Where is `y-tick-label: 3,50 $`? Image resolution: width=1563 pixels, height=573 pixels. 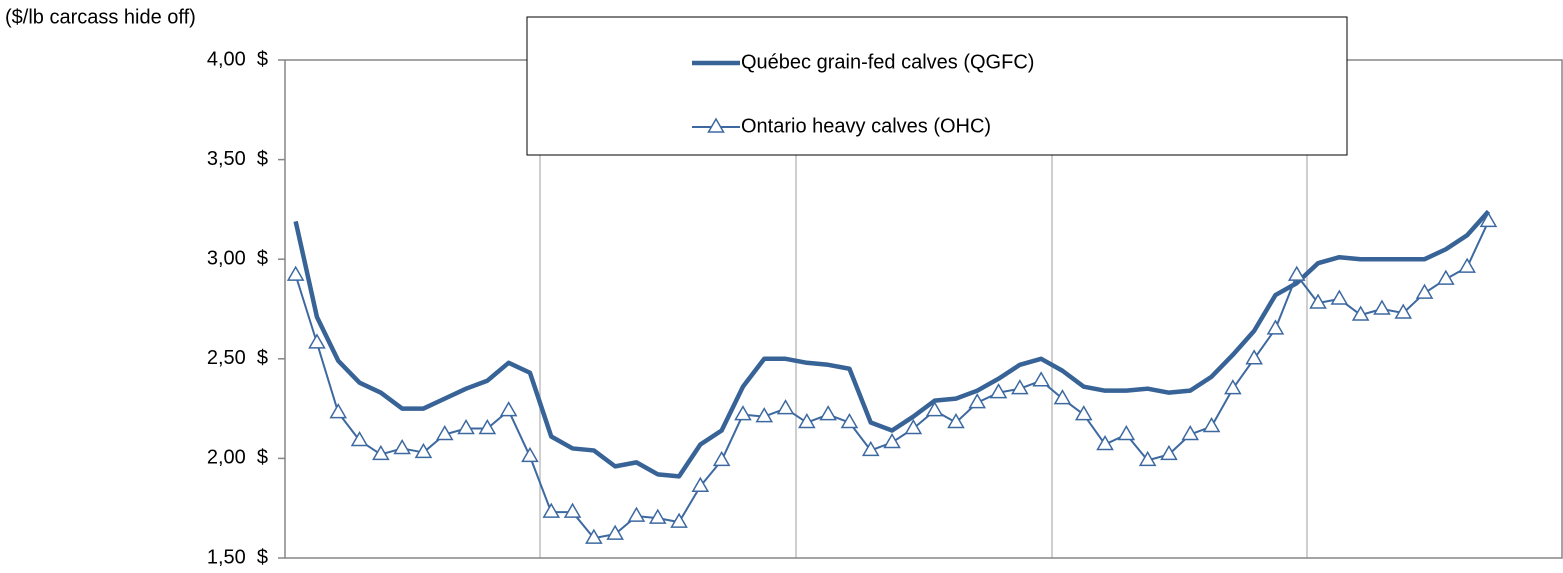
y-tick-label: 3,50 $ is located at coordinates (237, 159).